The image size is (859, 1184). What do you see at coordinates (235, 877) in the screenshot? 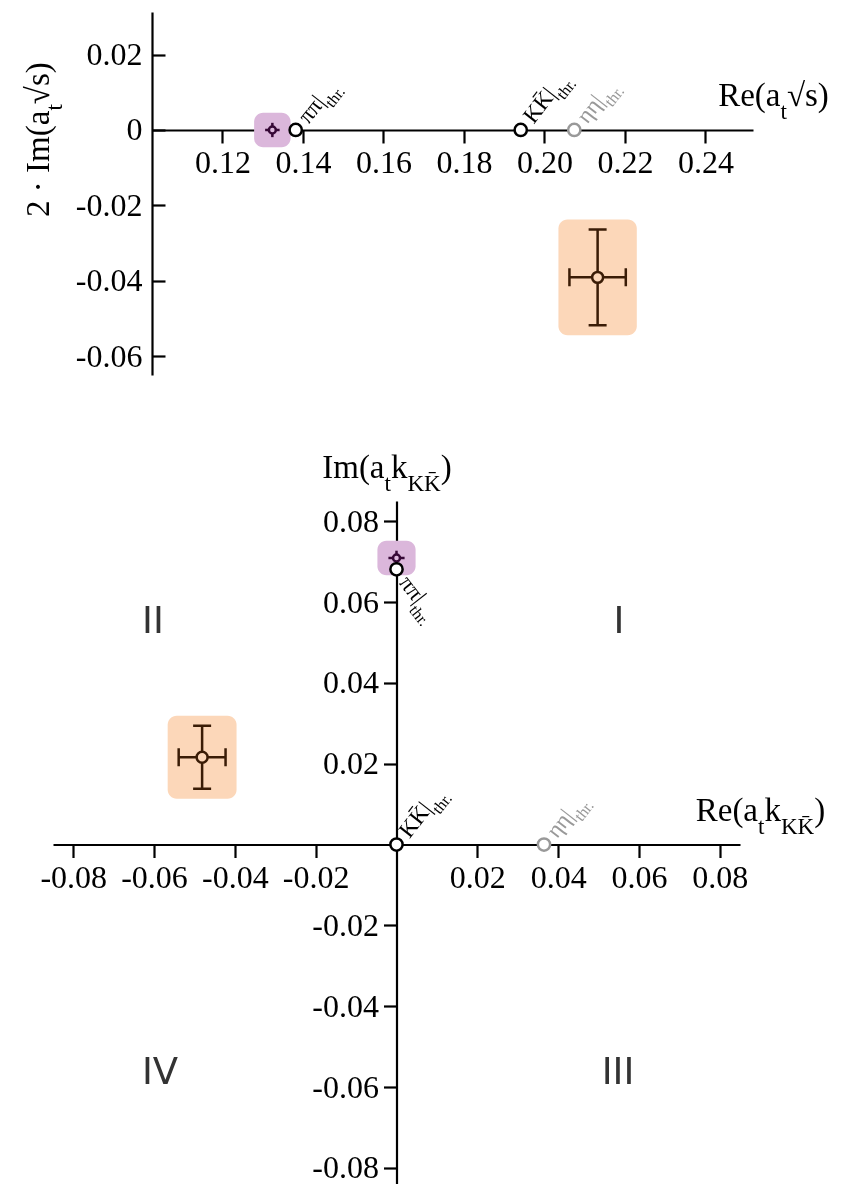
I see `x-tick-label: -0.04` at bounding box center [235, 877].